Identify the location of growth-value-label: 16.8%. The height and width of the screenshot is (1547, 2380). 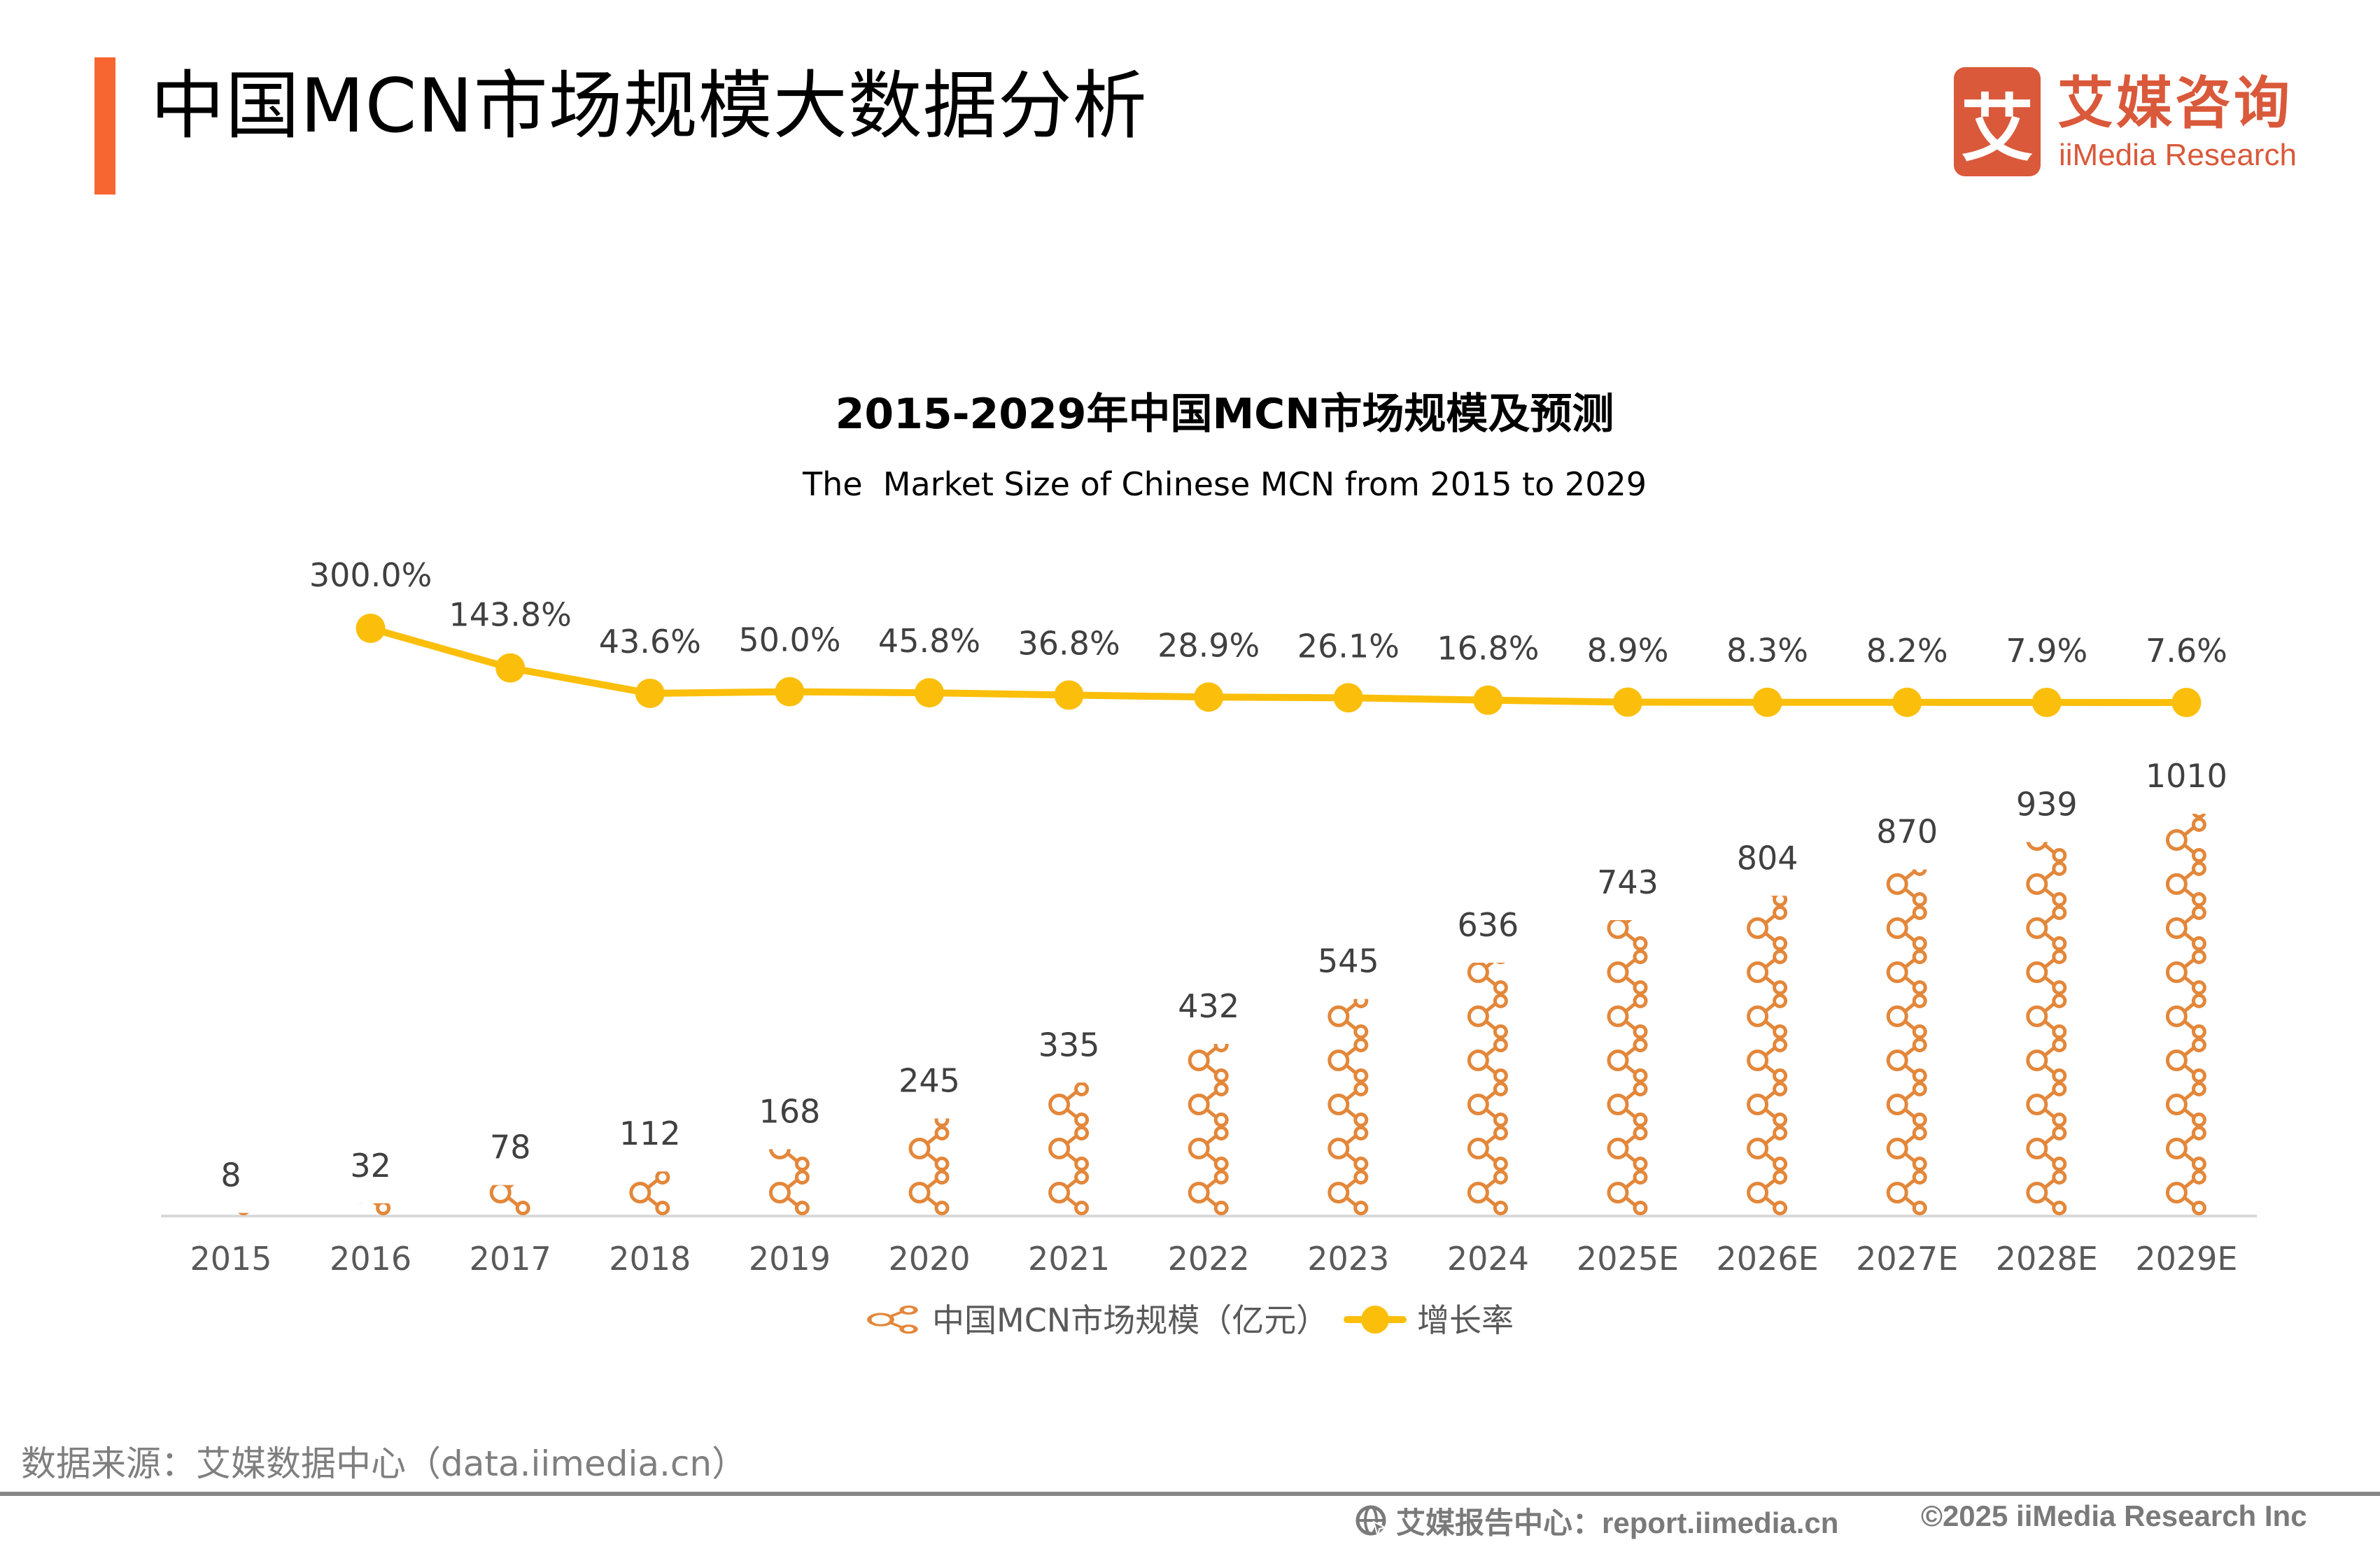
(1488, 649).